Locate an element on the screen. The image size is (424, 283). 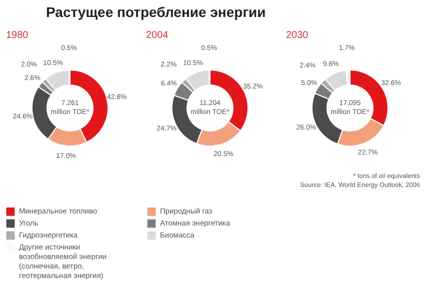
chart-title: Растущее потребление энергии is located at coordinates (156, 12).